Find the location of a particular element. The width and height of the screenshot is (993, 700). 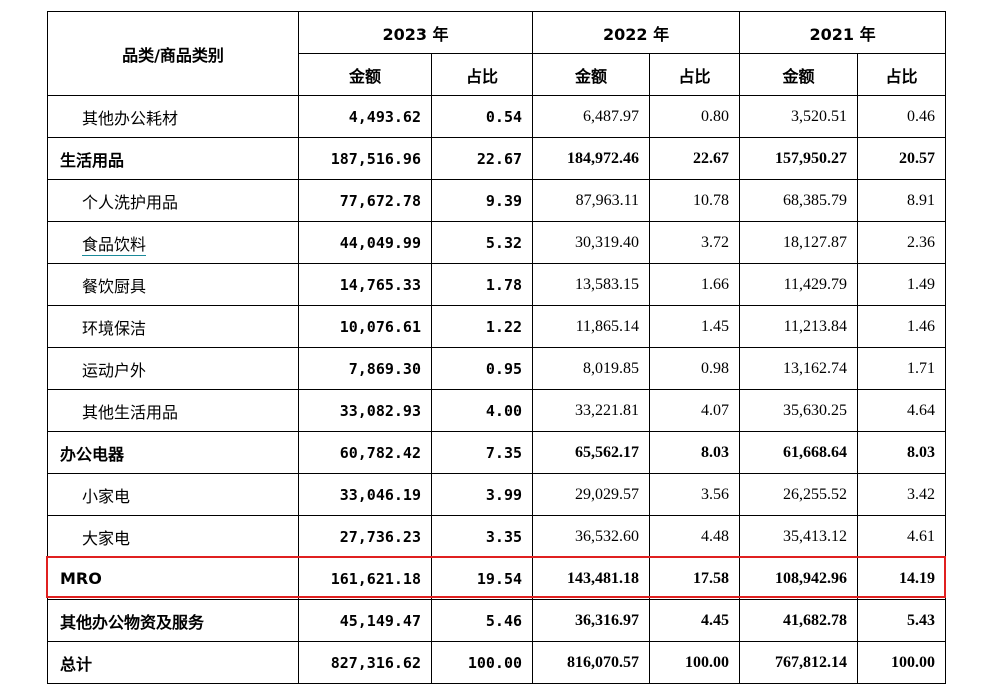

amount-2022-cell: 36,316.97 is located at coordinates (591, 620).